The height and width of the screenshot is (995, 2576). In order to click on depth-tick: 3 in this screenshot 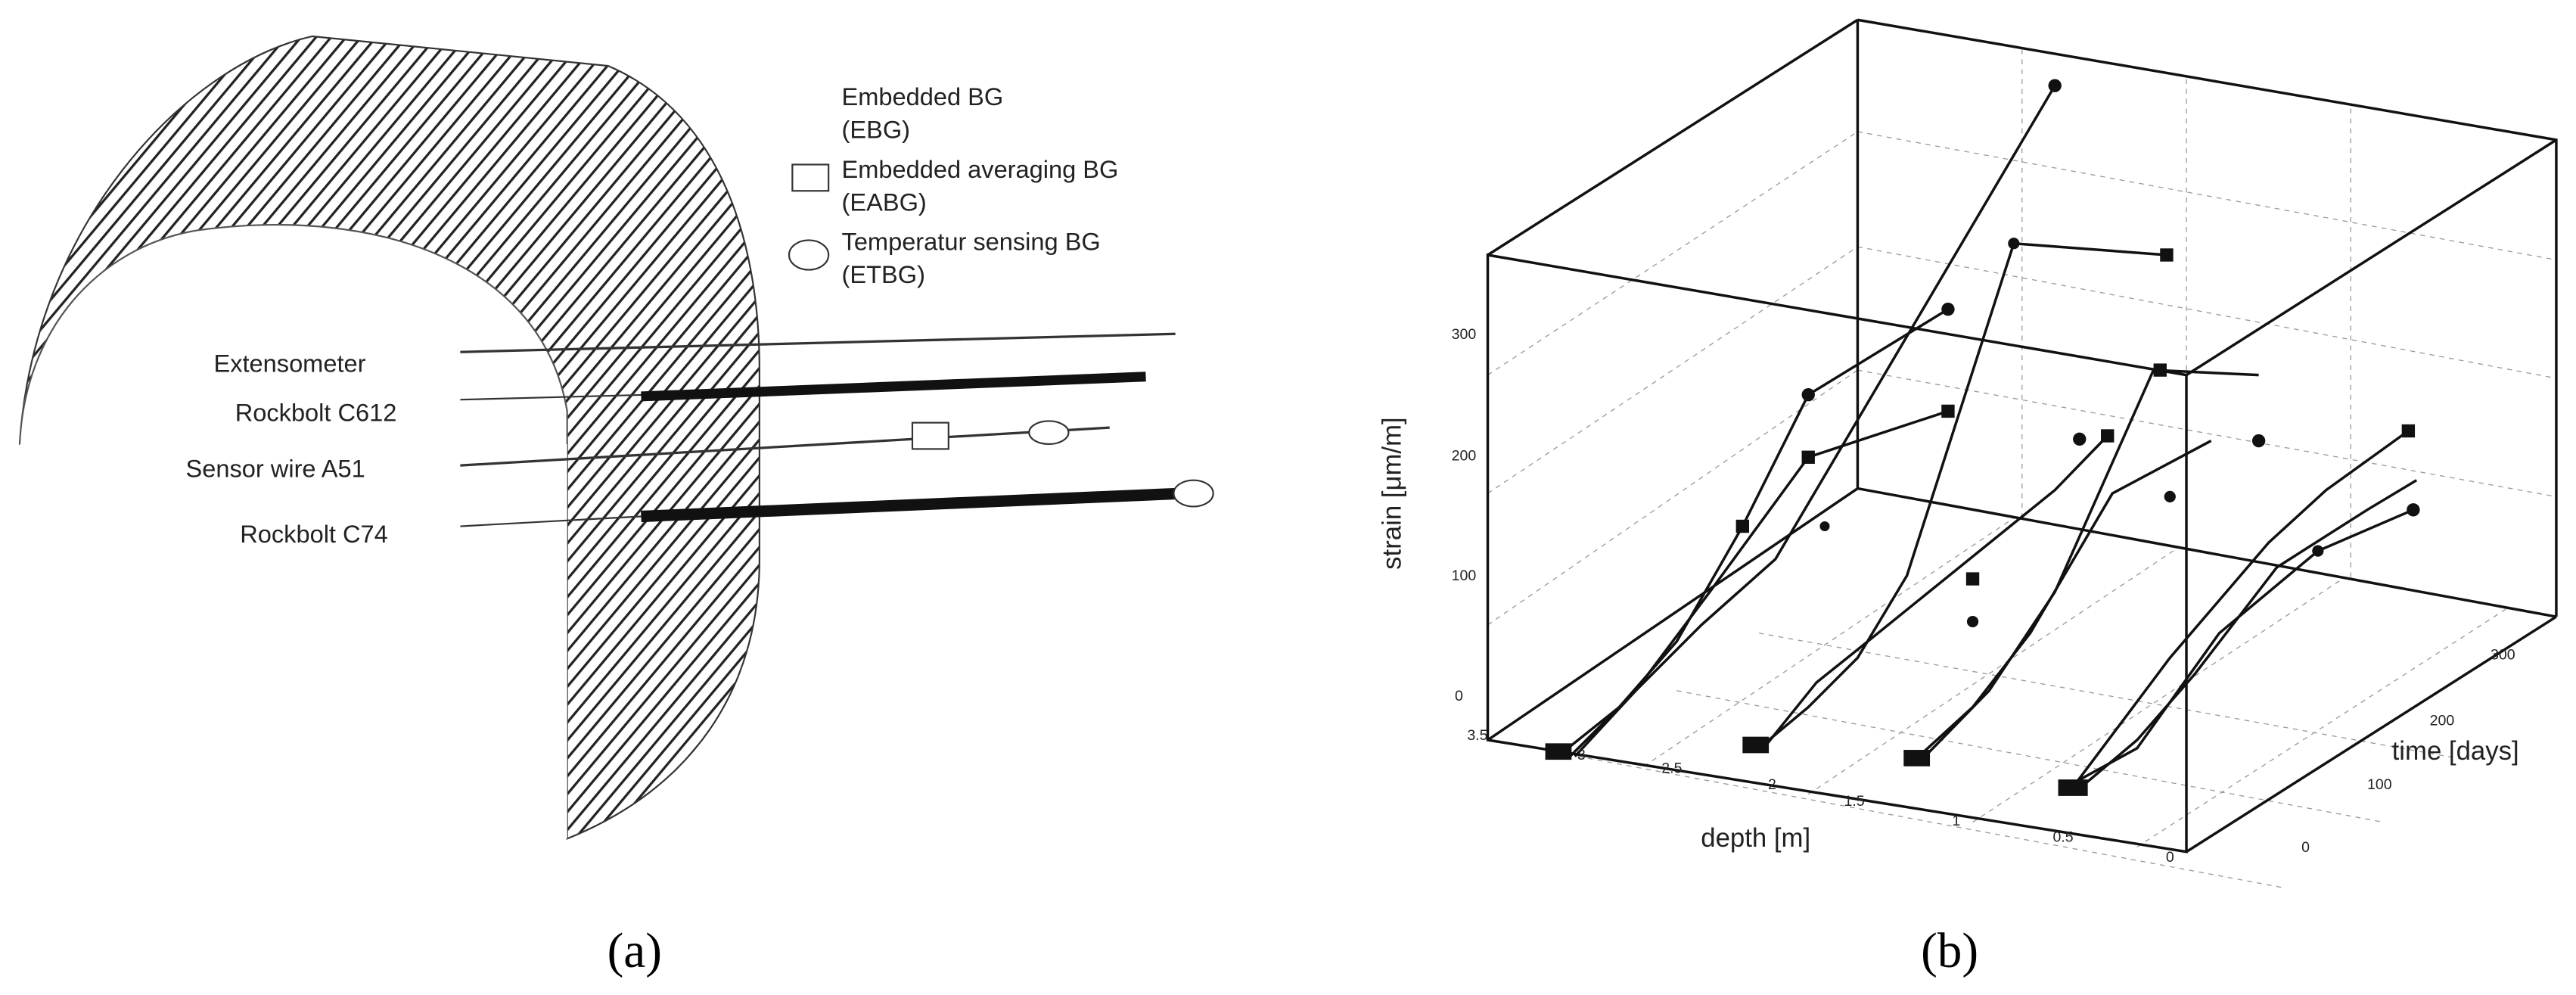, I will do `click(1581, 755)`.